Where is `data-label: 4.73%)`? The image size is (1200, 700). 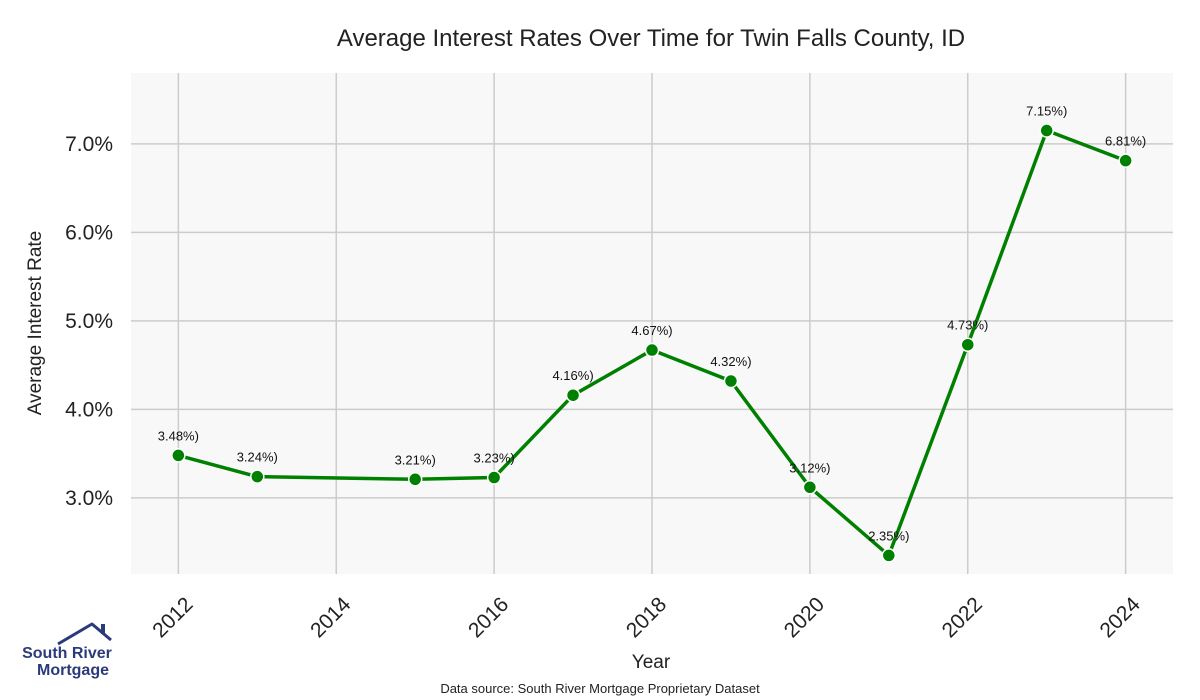 data-label: 4.73%) is located at coordinates (967, 325).